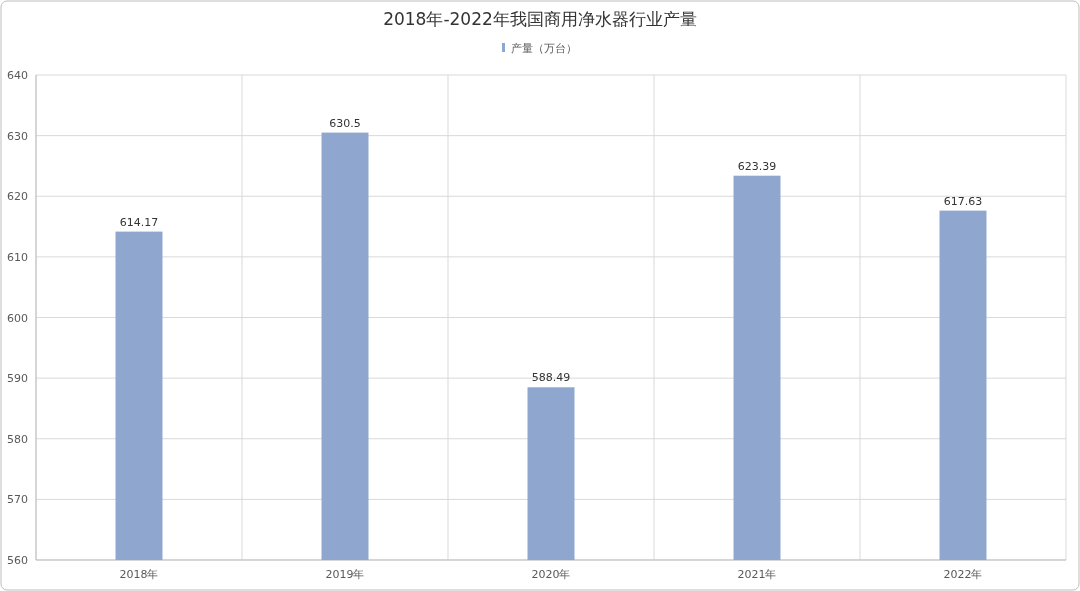 The image size is (1080, 591). I want to click on y-tick-label: 580, so click(17, 439).